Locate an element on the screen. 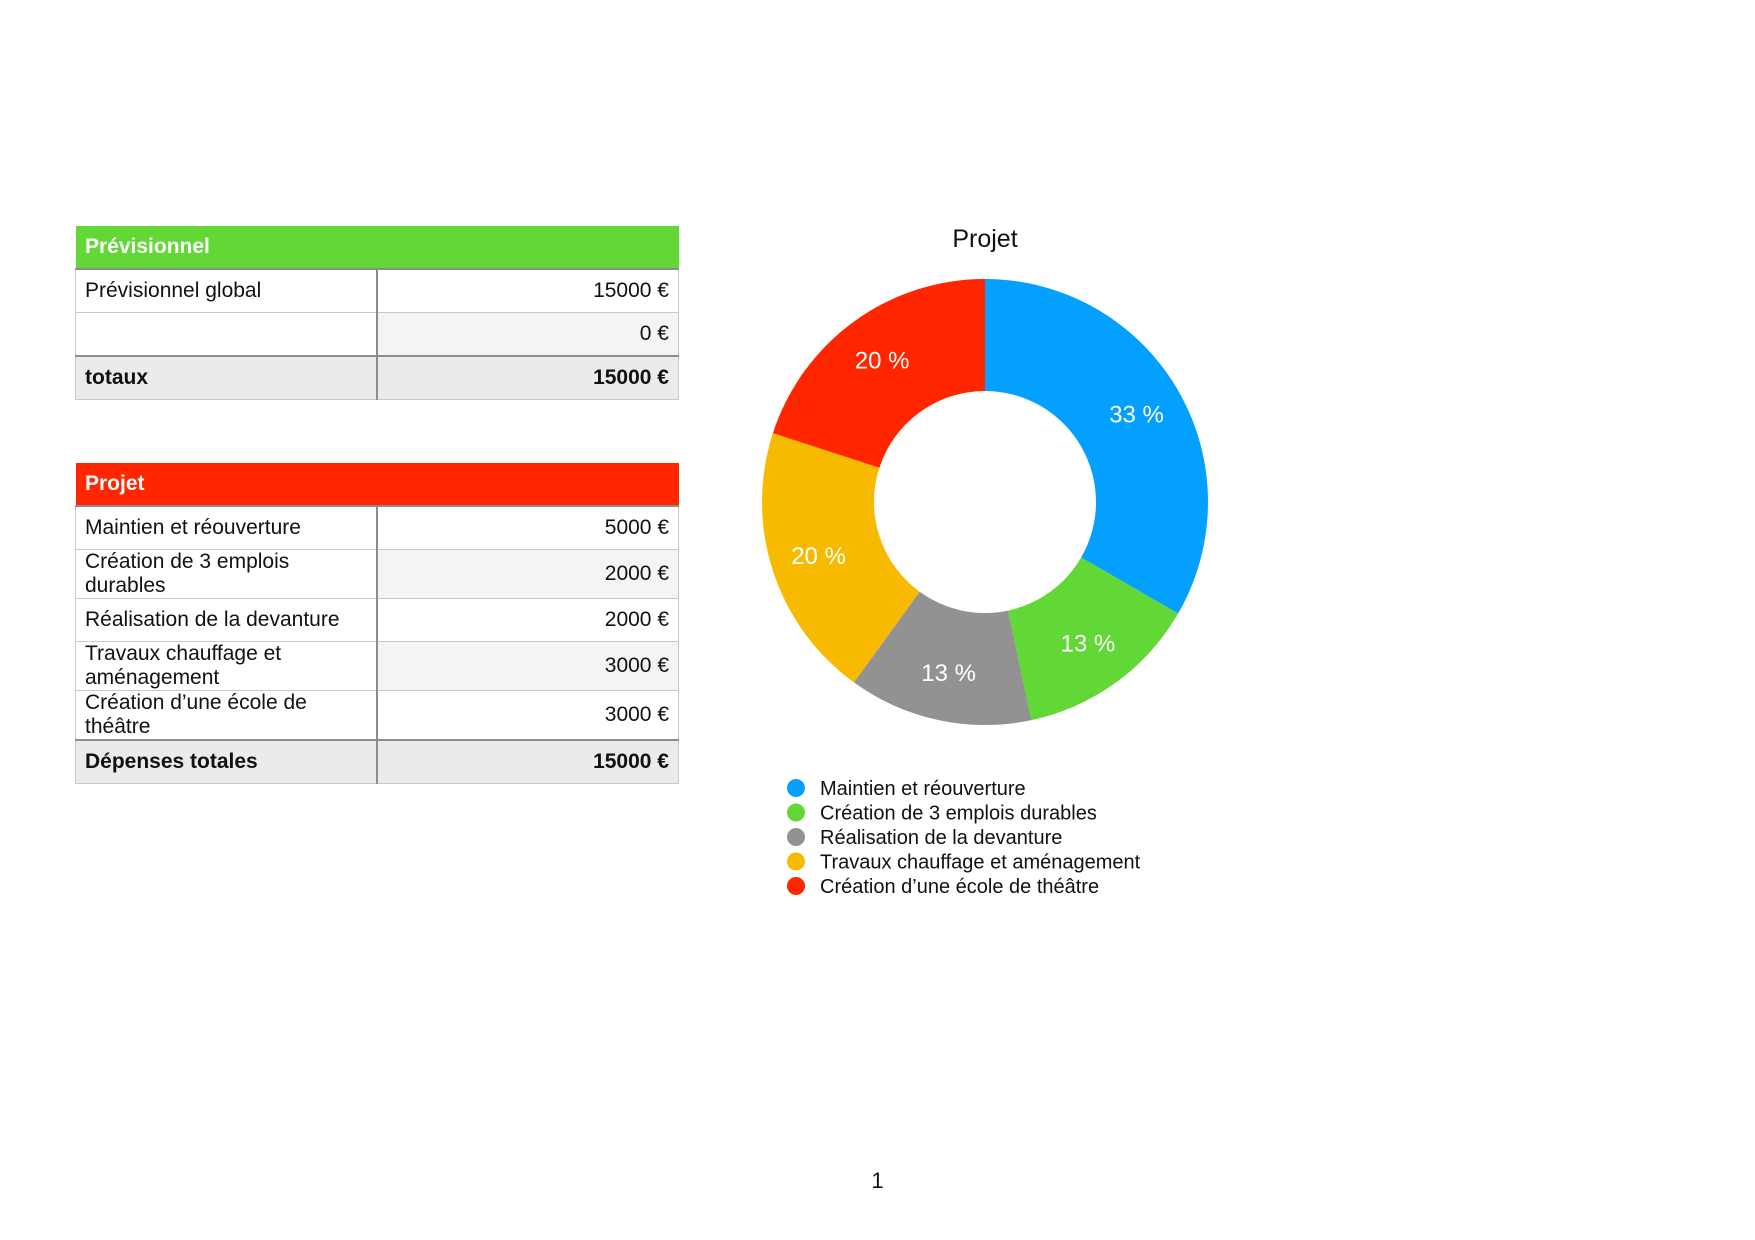 The image size is (1755, 1240). total-row: Dépenses totales 15000 € is located at coordinates (377, 761).